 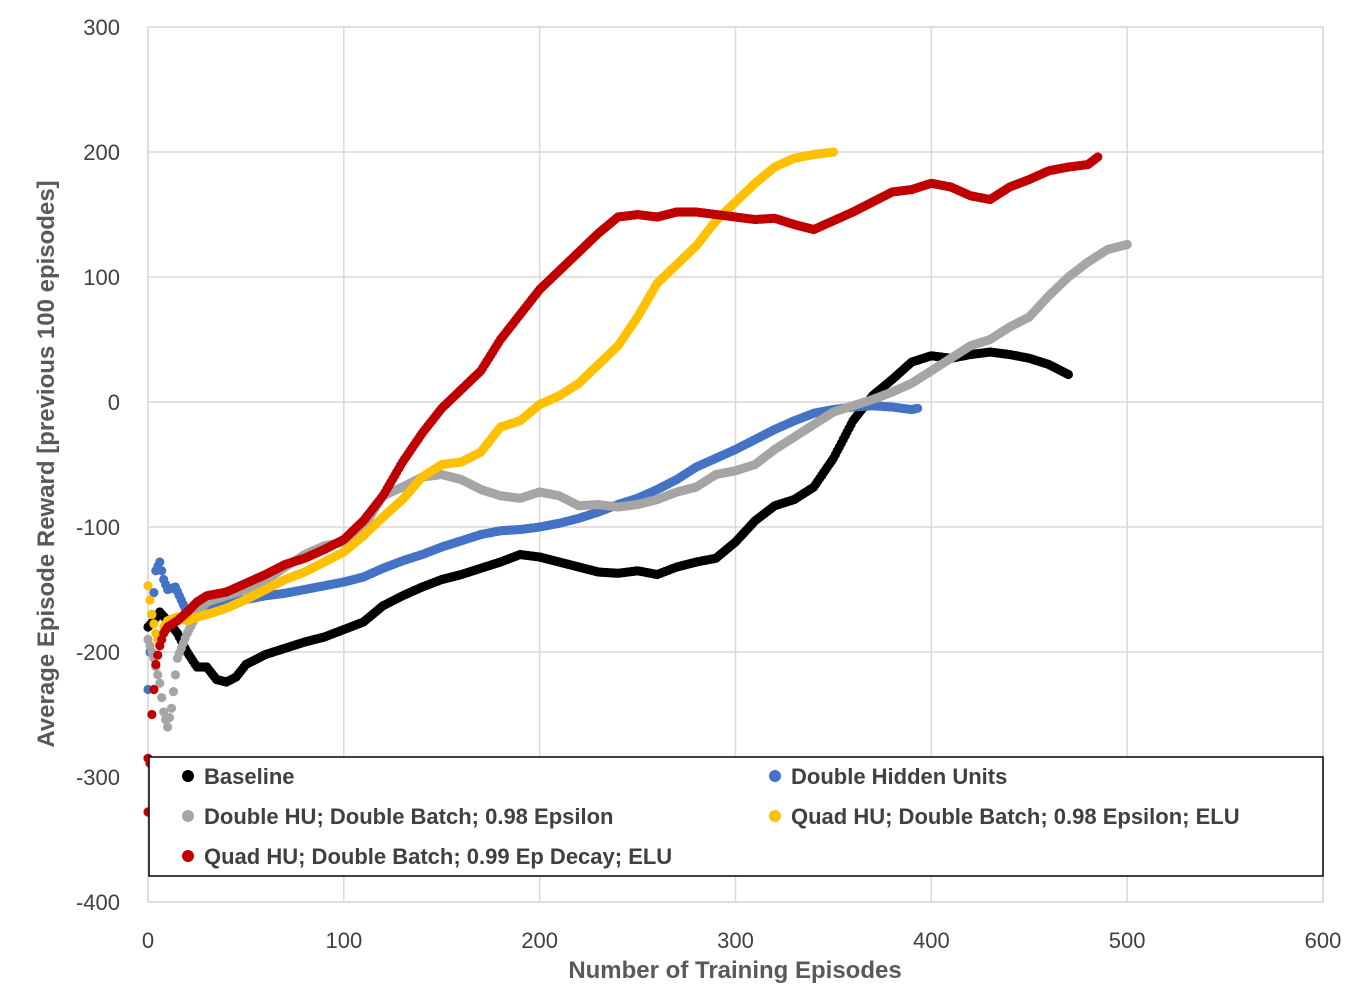 What do you see at coordinates (775, 776) in the screenshot?
I see `legend-marker-double-hidden-units` at bounding box center [775, 776].